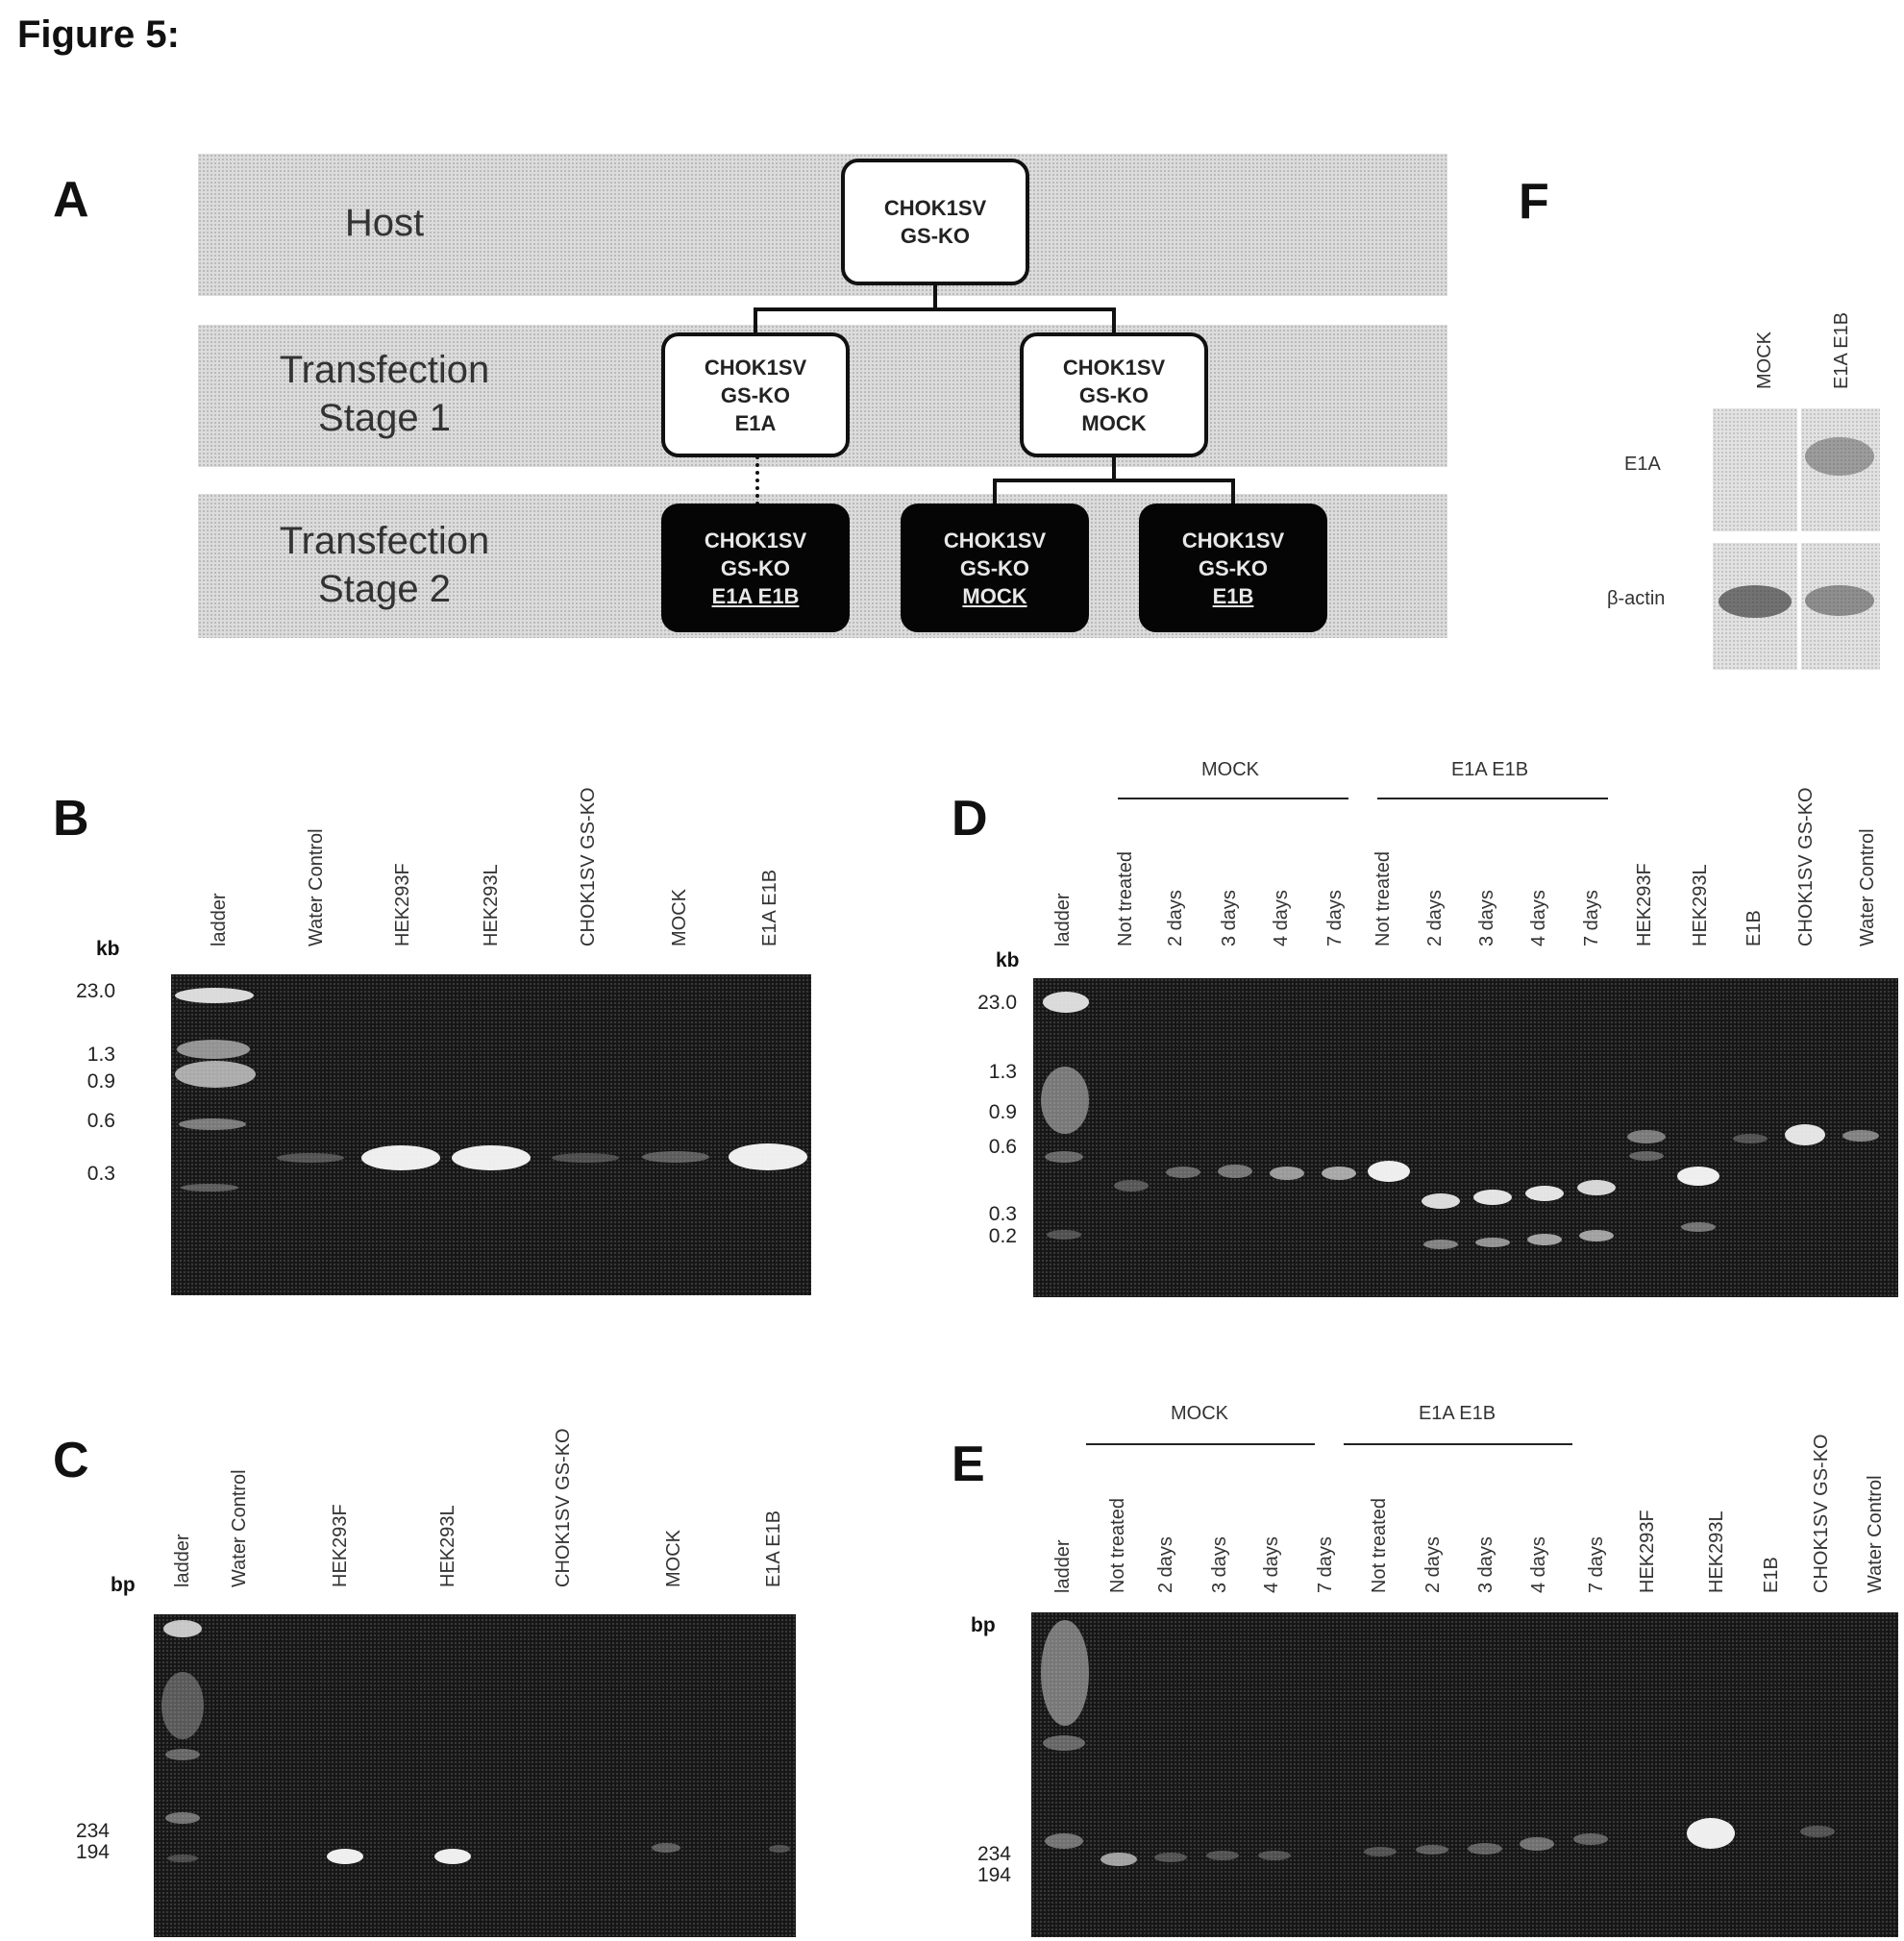 The width and height of the screenshot is (1904, 1941). What do you see at coordinates (475, 1775) in the screenshot?
I see `gel-c` at bounding box center [475, 1775].